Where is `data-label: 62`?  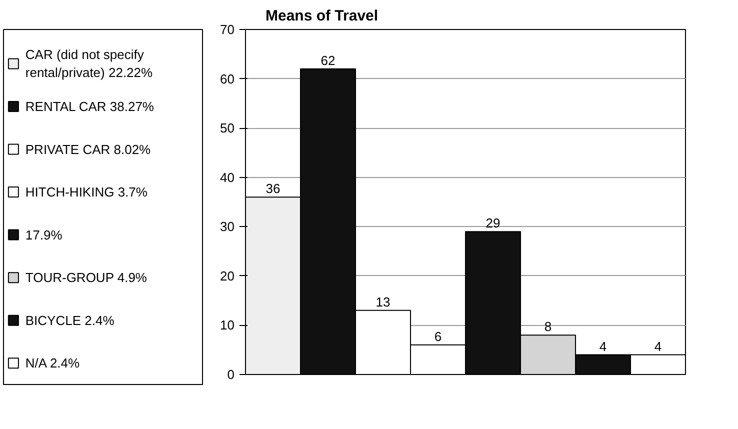
data-label: 62 is located at coordinates (328, 60).